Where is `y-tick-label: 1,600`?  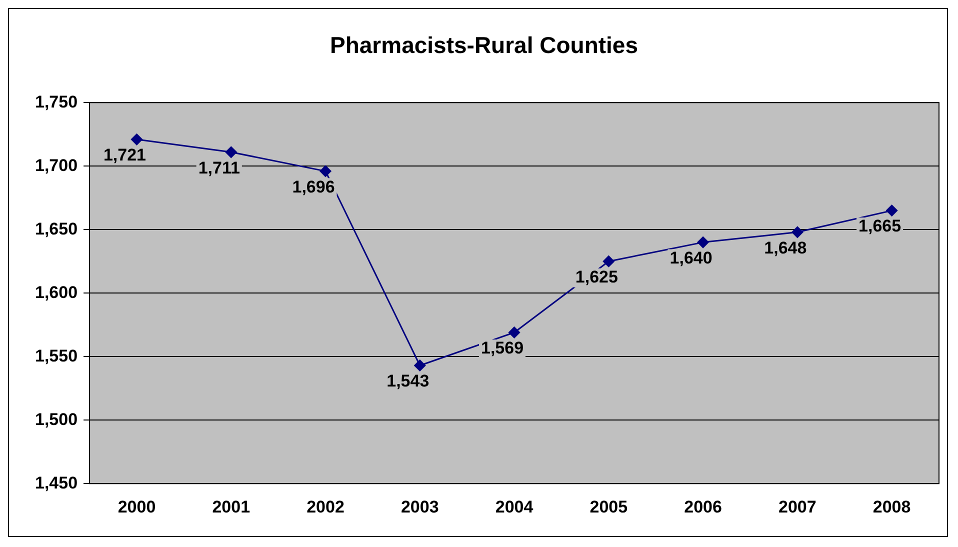 y-tick-label: 1,600 is located at coordinates (56, 292).